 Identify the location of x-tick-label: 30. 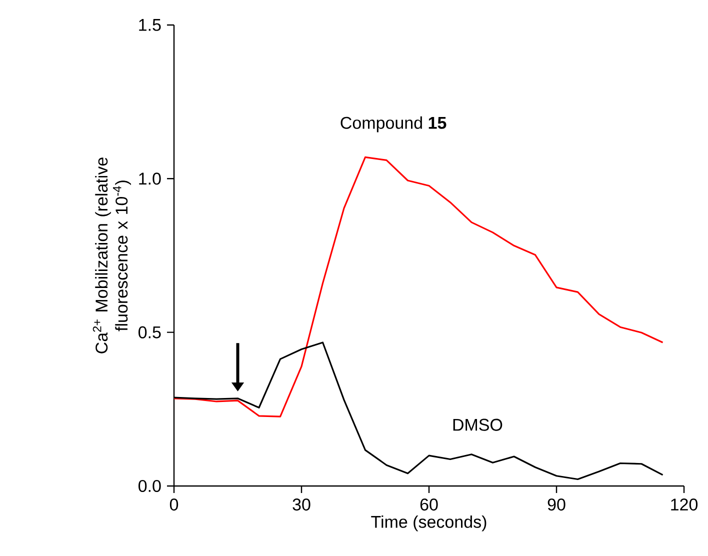
(301, 504).